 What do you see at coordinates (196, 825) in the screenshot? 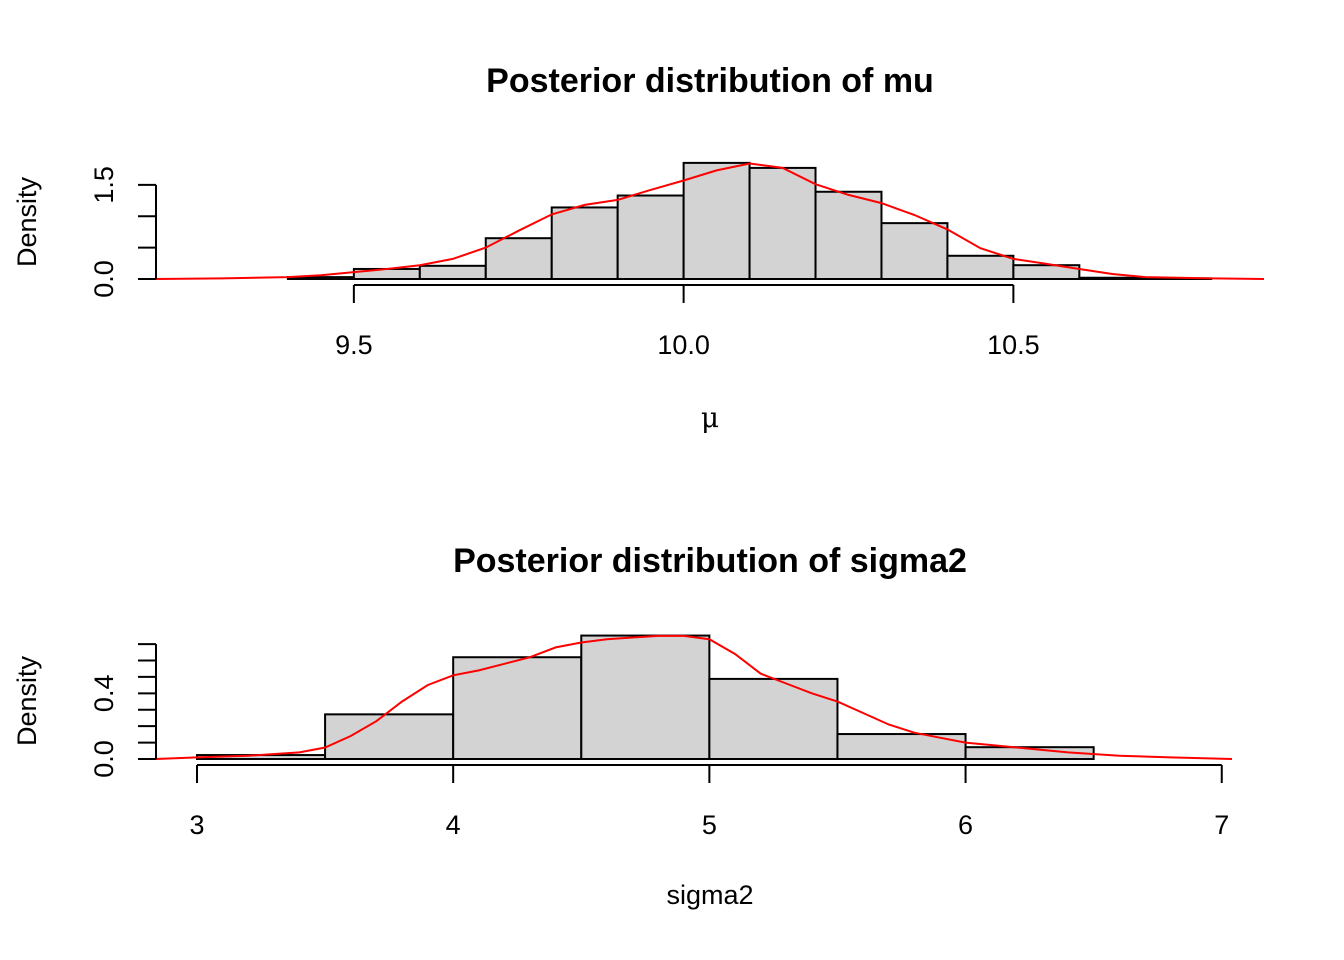
I see `sigma2-x-tick-label: 3` at bounding box center [196, 825].